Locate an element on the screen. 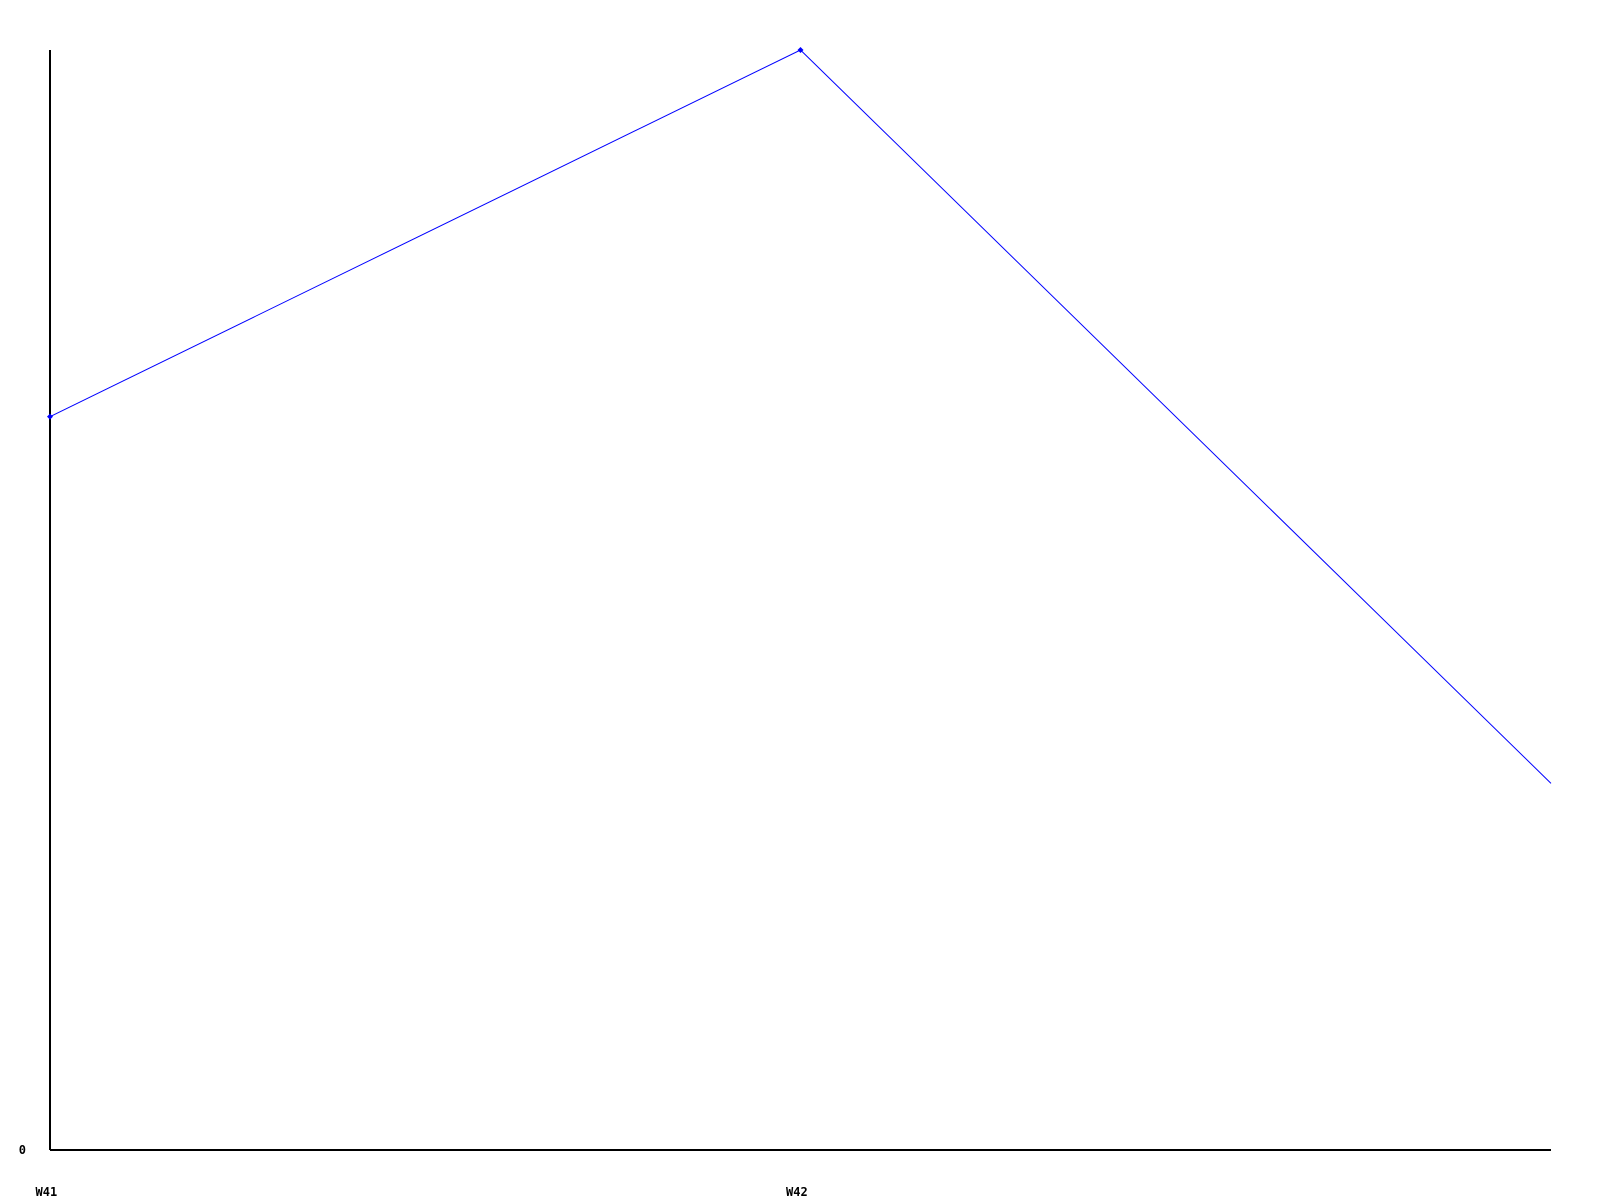  x-tick-label-w42: W42 is located at coordinates (800, 1178).